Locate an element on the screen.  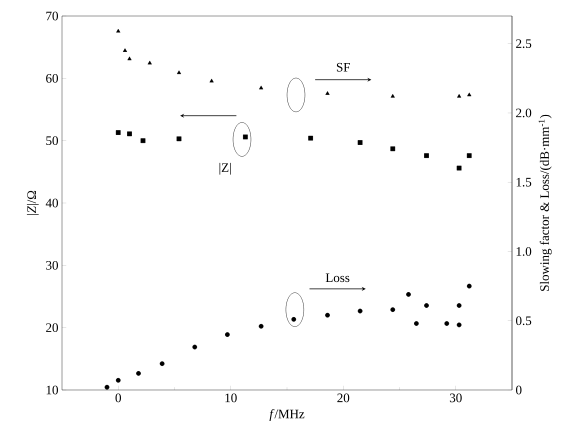
y2-tick-label: 0 is located at coordinates (519, 390).